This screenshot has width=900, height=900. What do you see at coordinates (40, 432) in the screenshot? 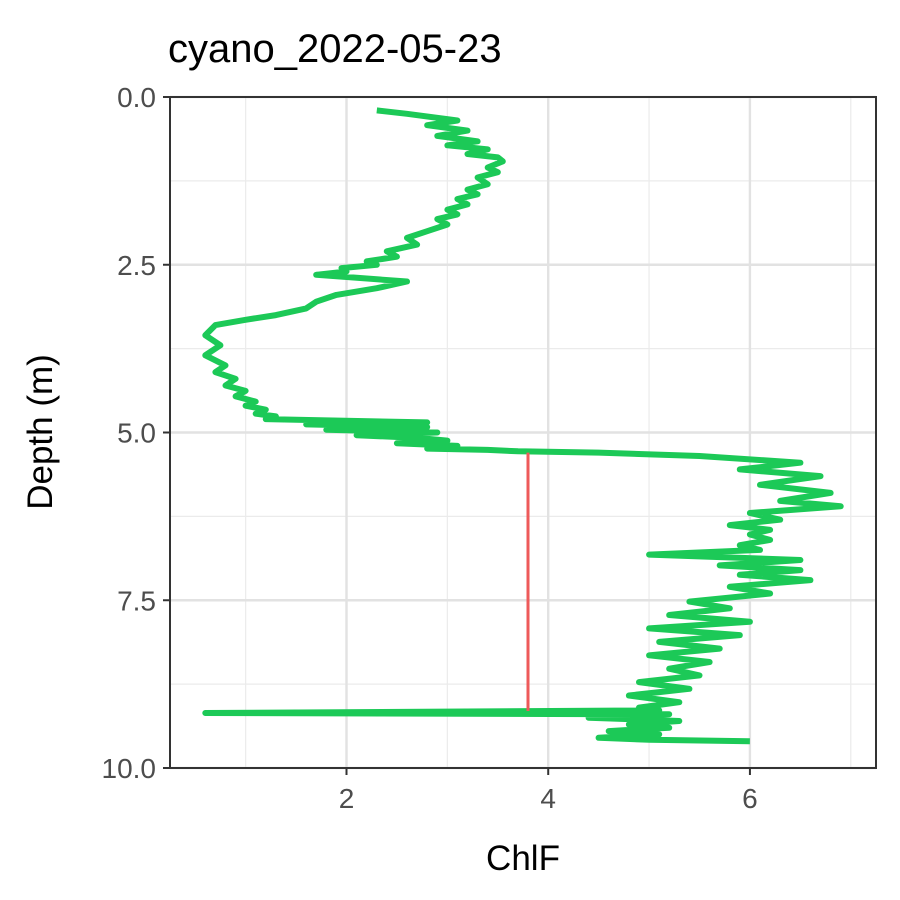
I see `y-axis-title: Depth (m)` at bounding box center [40, 432].